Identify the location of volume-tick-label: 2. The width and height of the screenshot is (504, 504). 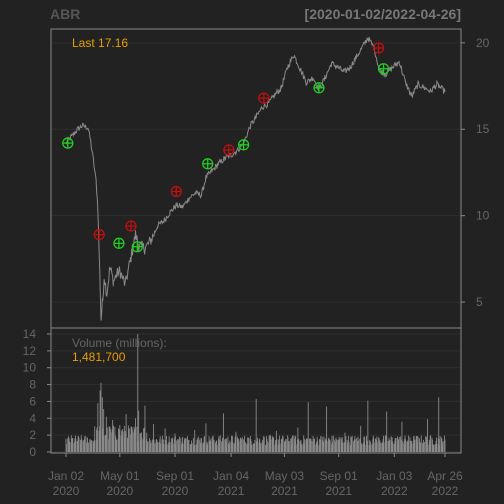
(32, 435).